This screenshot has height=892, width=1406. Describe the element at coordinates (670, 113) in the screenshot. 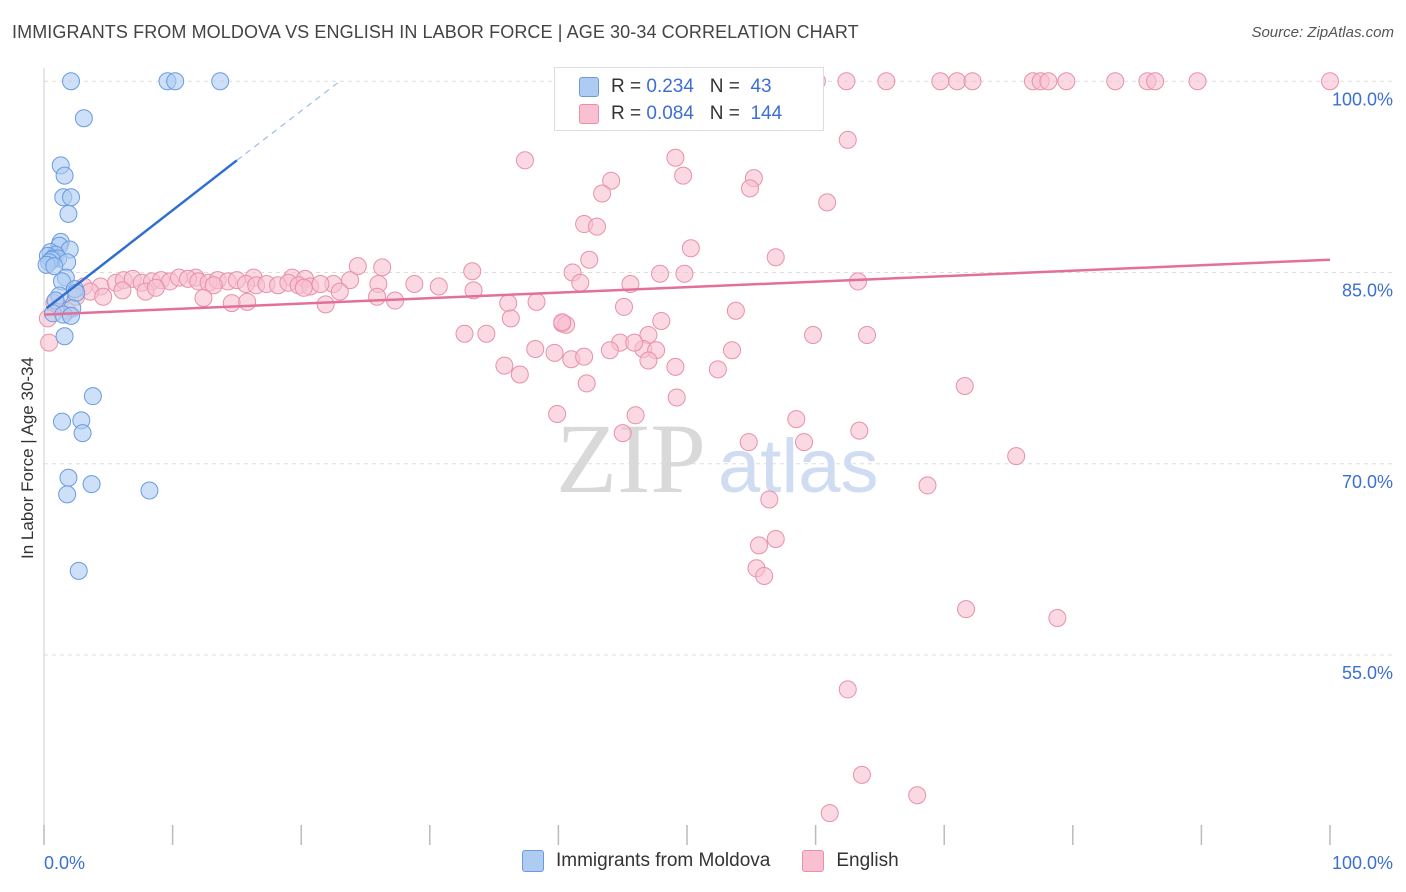

I see `r-value: 0.084` at that location.